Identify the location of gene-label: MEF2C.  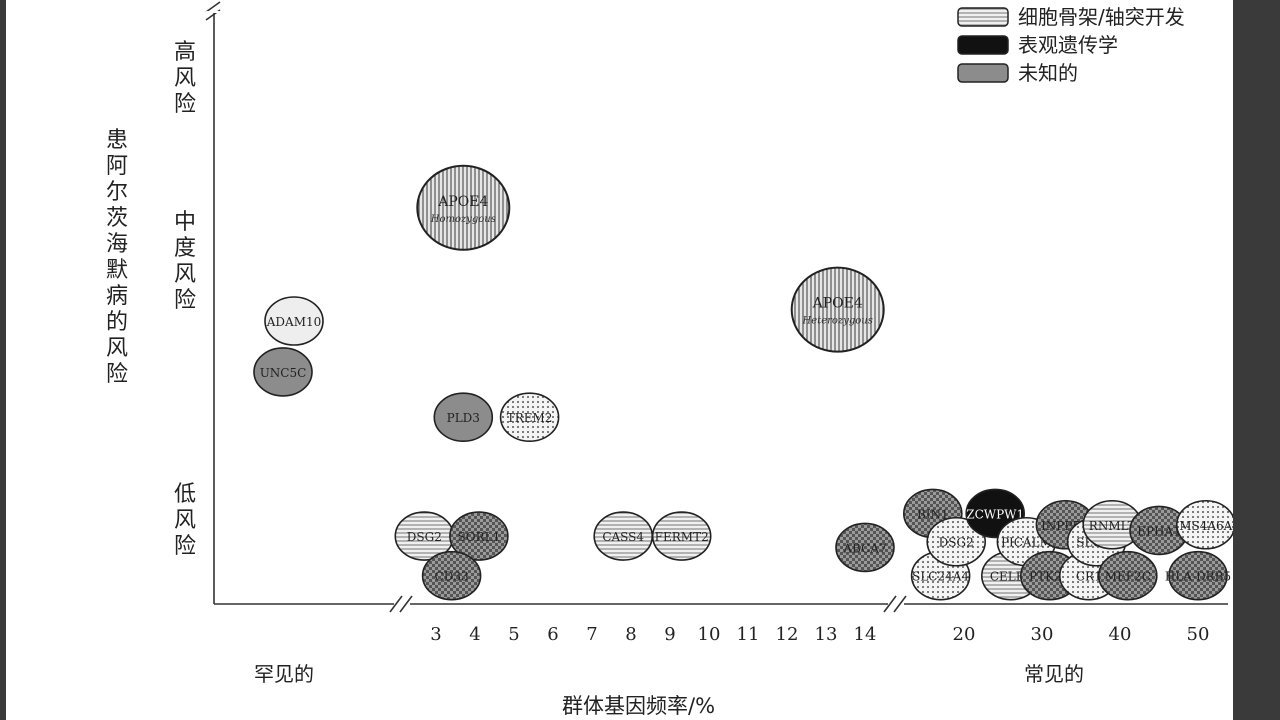
(1128, 577).